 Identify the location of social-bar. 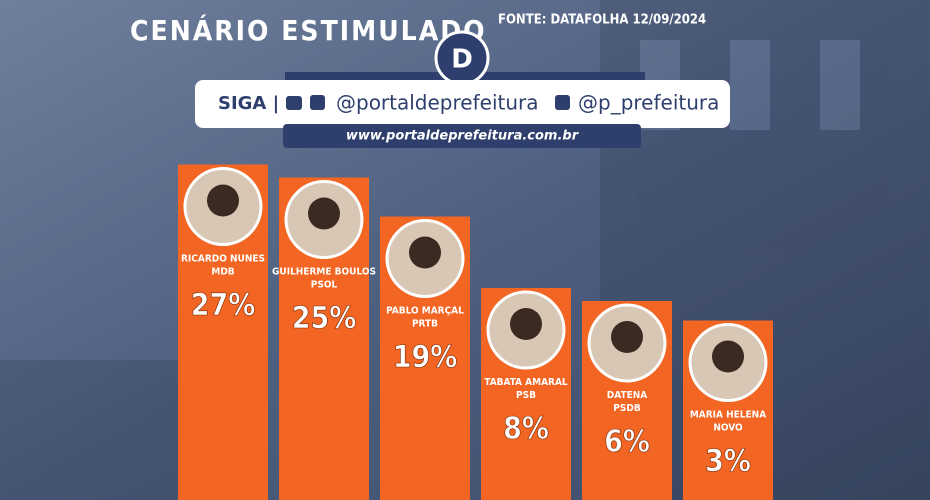
(462, 104).